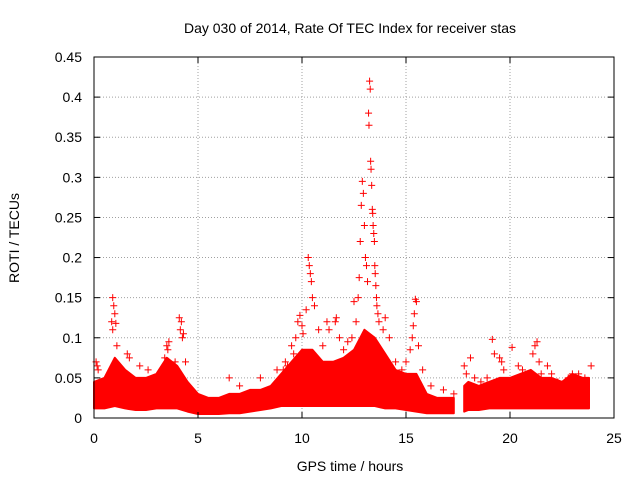  Describe the element at coordinates (78, 418) in the screenshot. I see `y-tick-label: 0` at that location.